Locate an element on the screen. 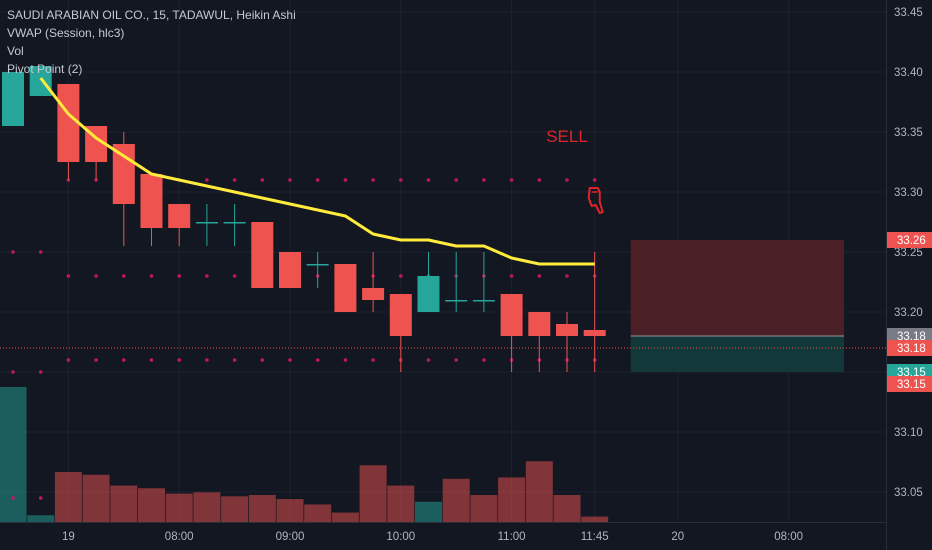 The image size is (932, 550). price-tick-label: 33.30 is located at coordinates (908, 193).